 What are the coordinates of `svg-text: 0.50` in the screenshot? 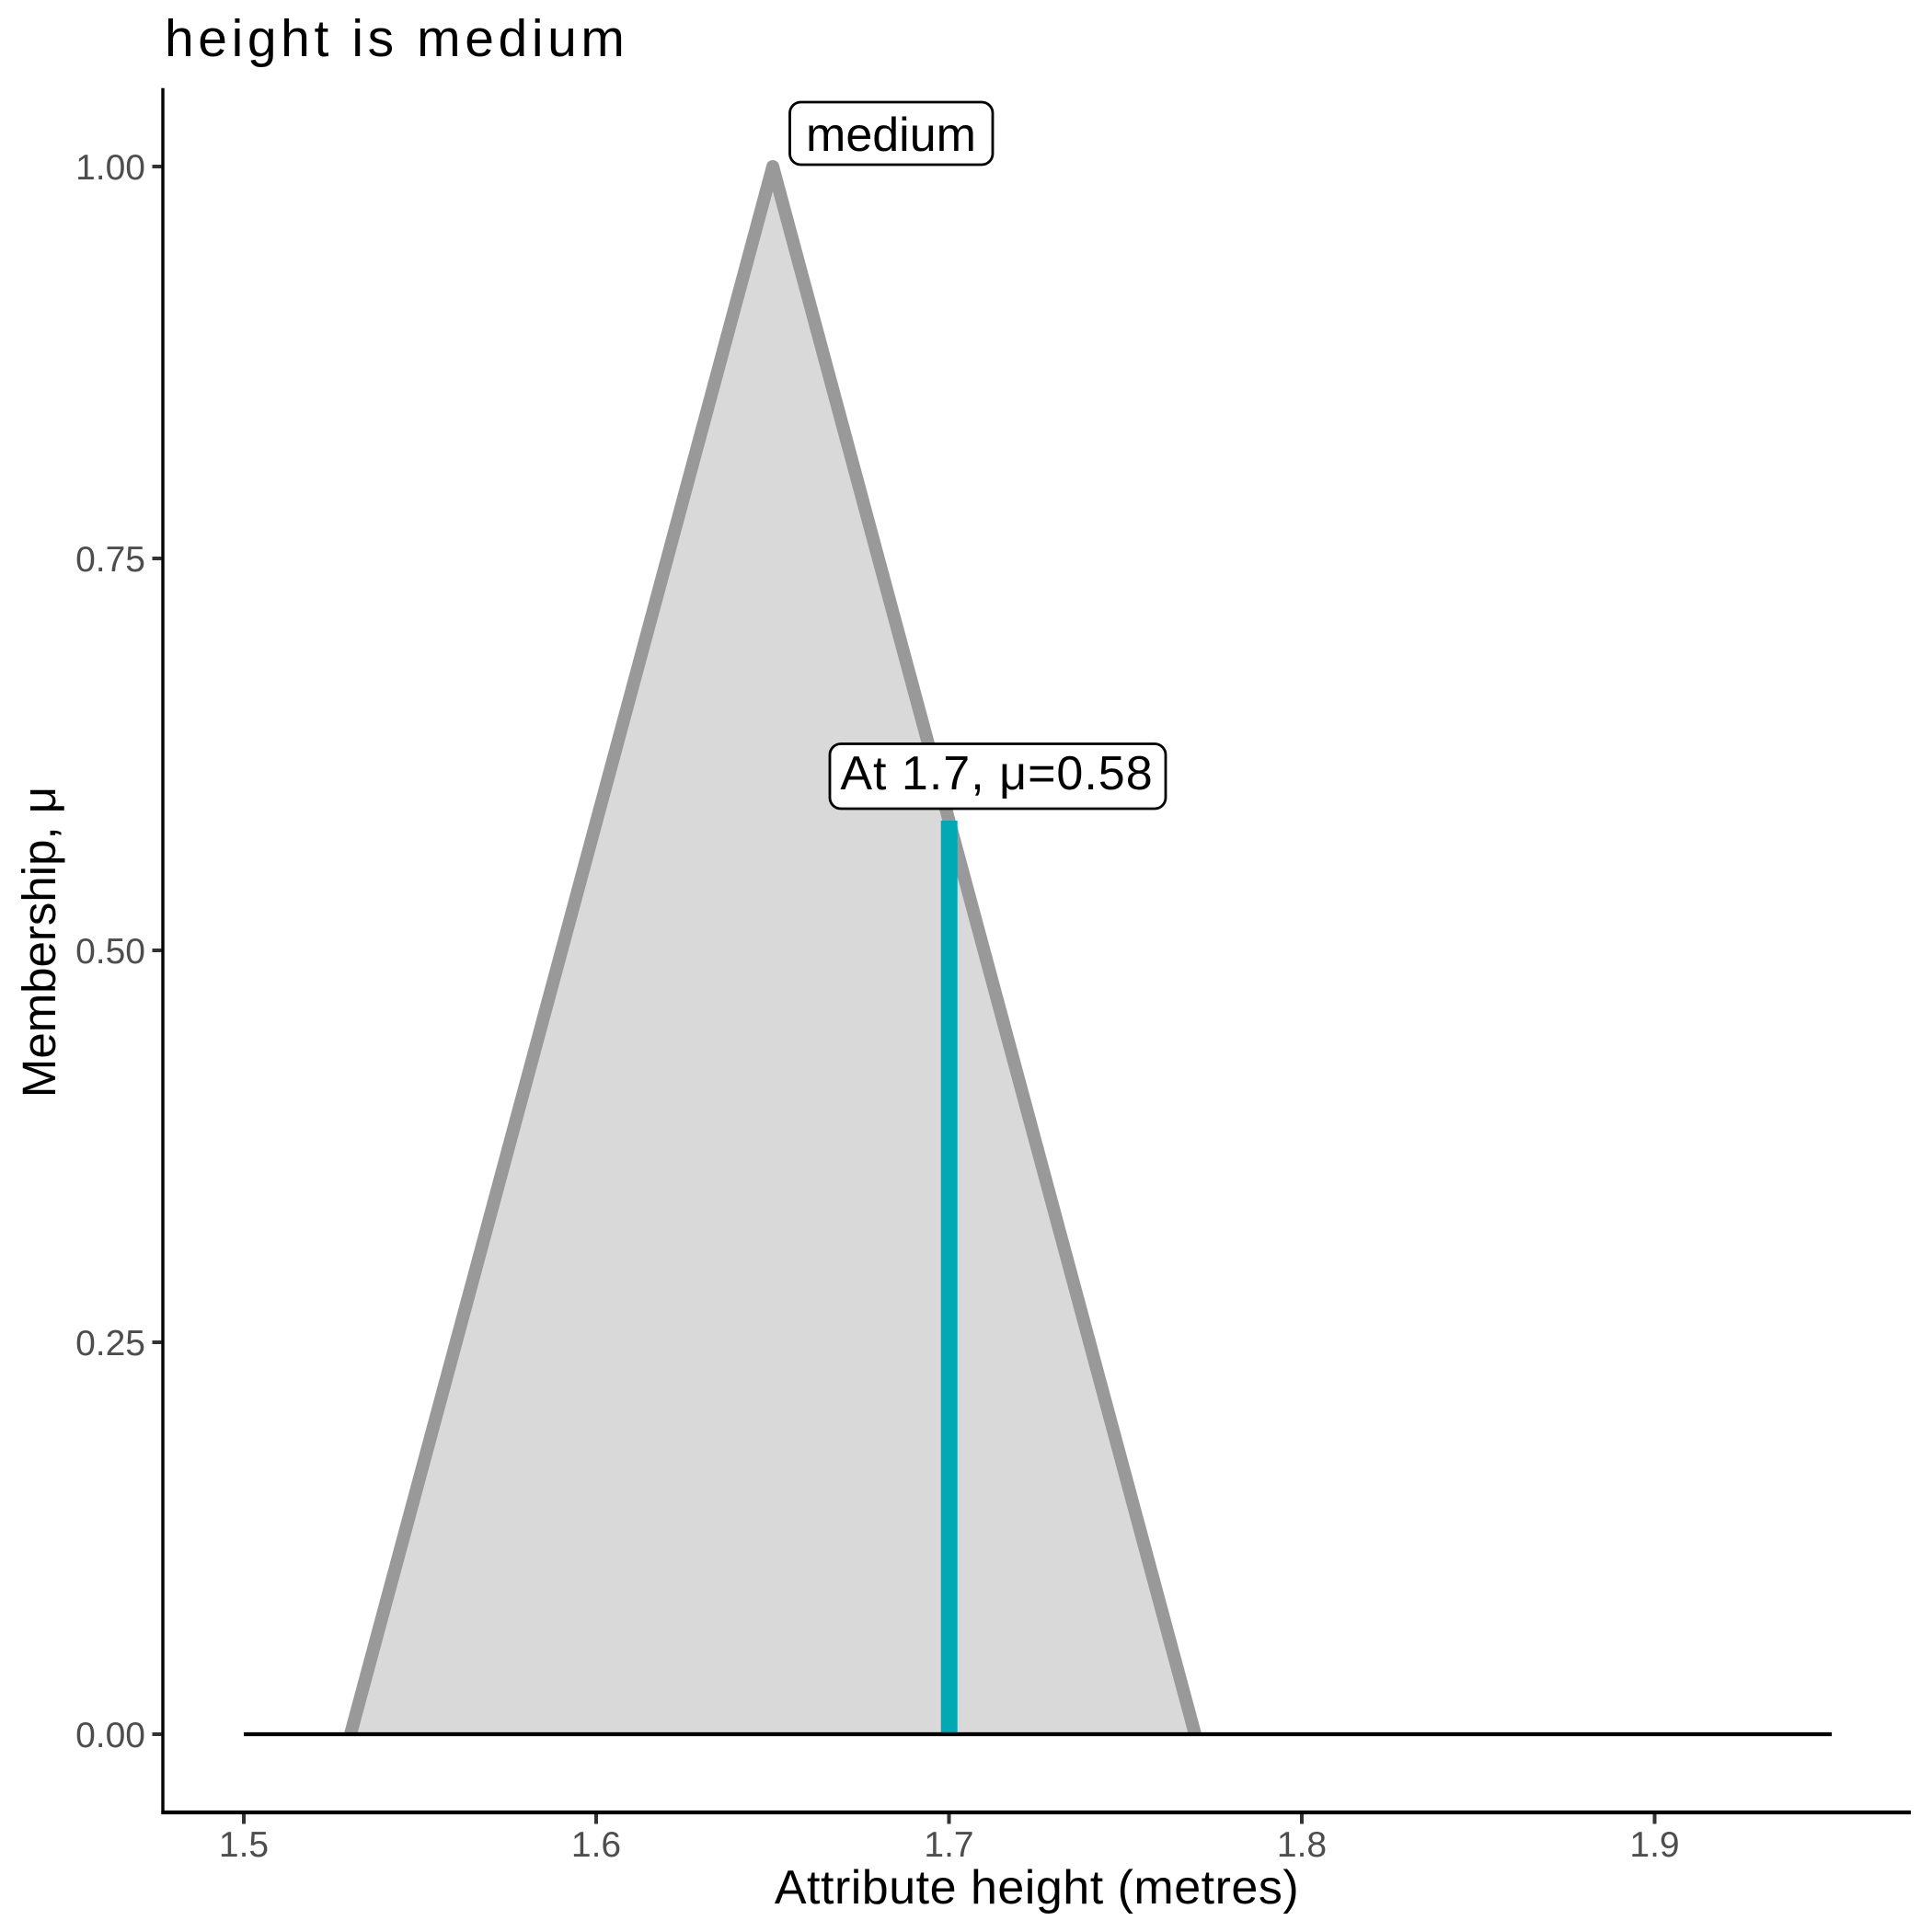 It's located at (110, 952).